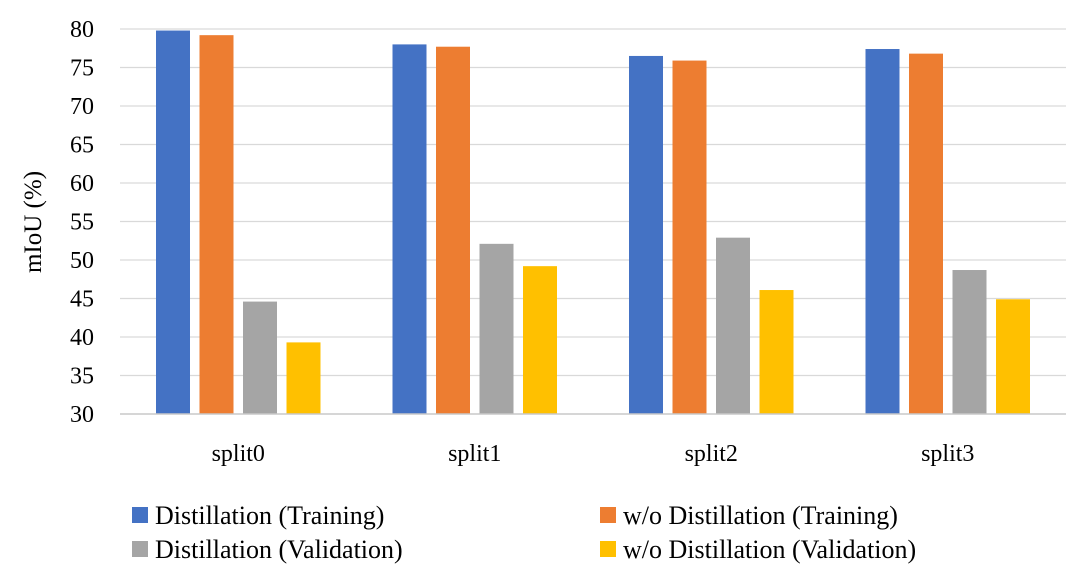 This screenshot has width=1081, height=577. I want to click on y-tick-label: 55, so click(82, 223).